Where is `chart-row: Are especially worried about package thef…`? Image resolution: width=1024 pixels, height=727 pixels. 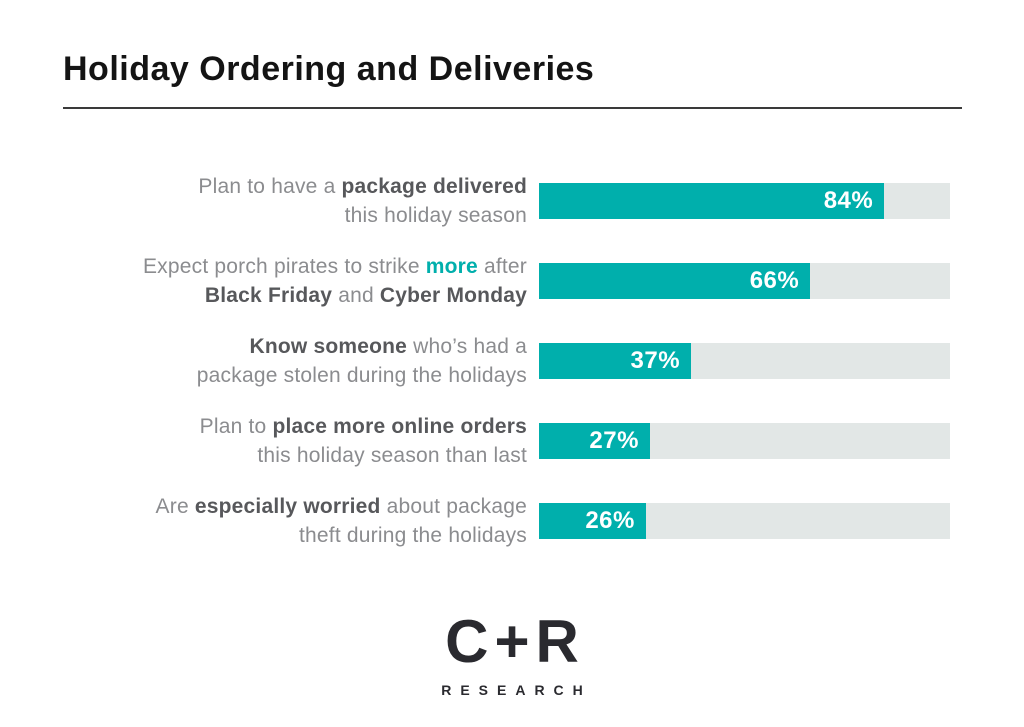
chart-row: Are especially worried about package thef… is located at coordinates (512, 521).